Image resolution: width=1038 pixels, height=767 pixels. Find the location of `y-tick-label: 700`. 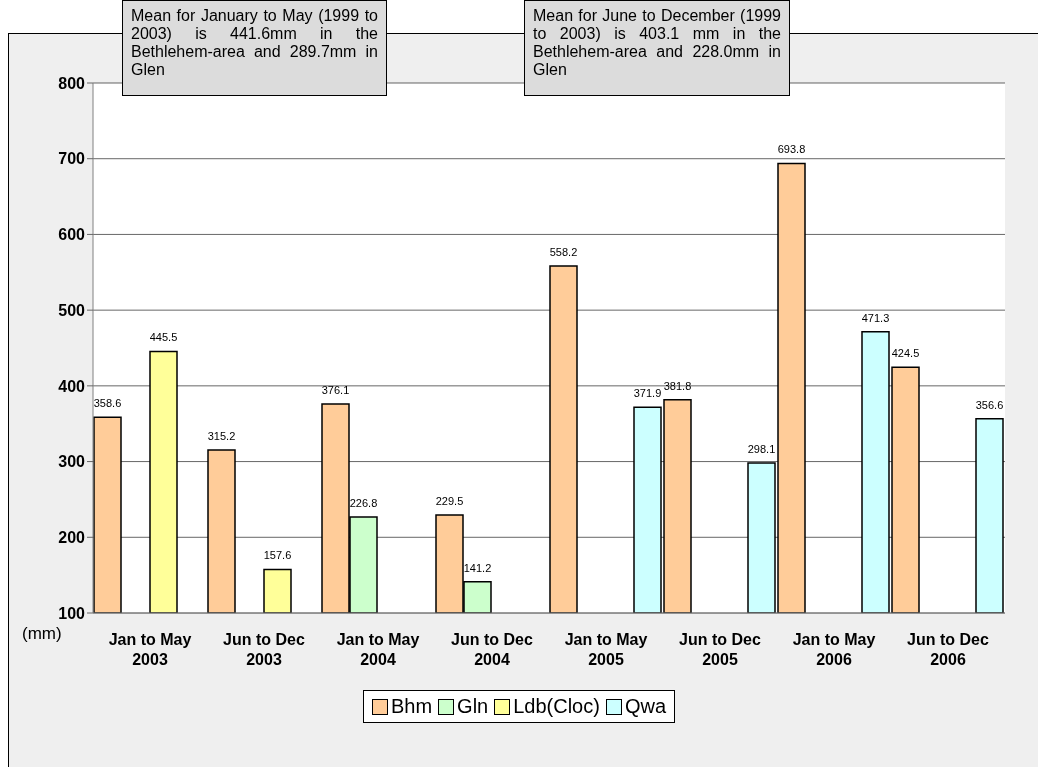

y-tick-label: 700 is located at coordinates (72, 159).